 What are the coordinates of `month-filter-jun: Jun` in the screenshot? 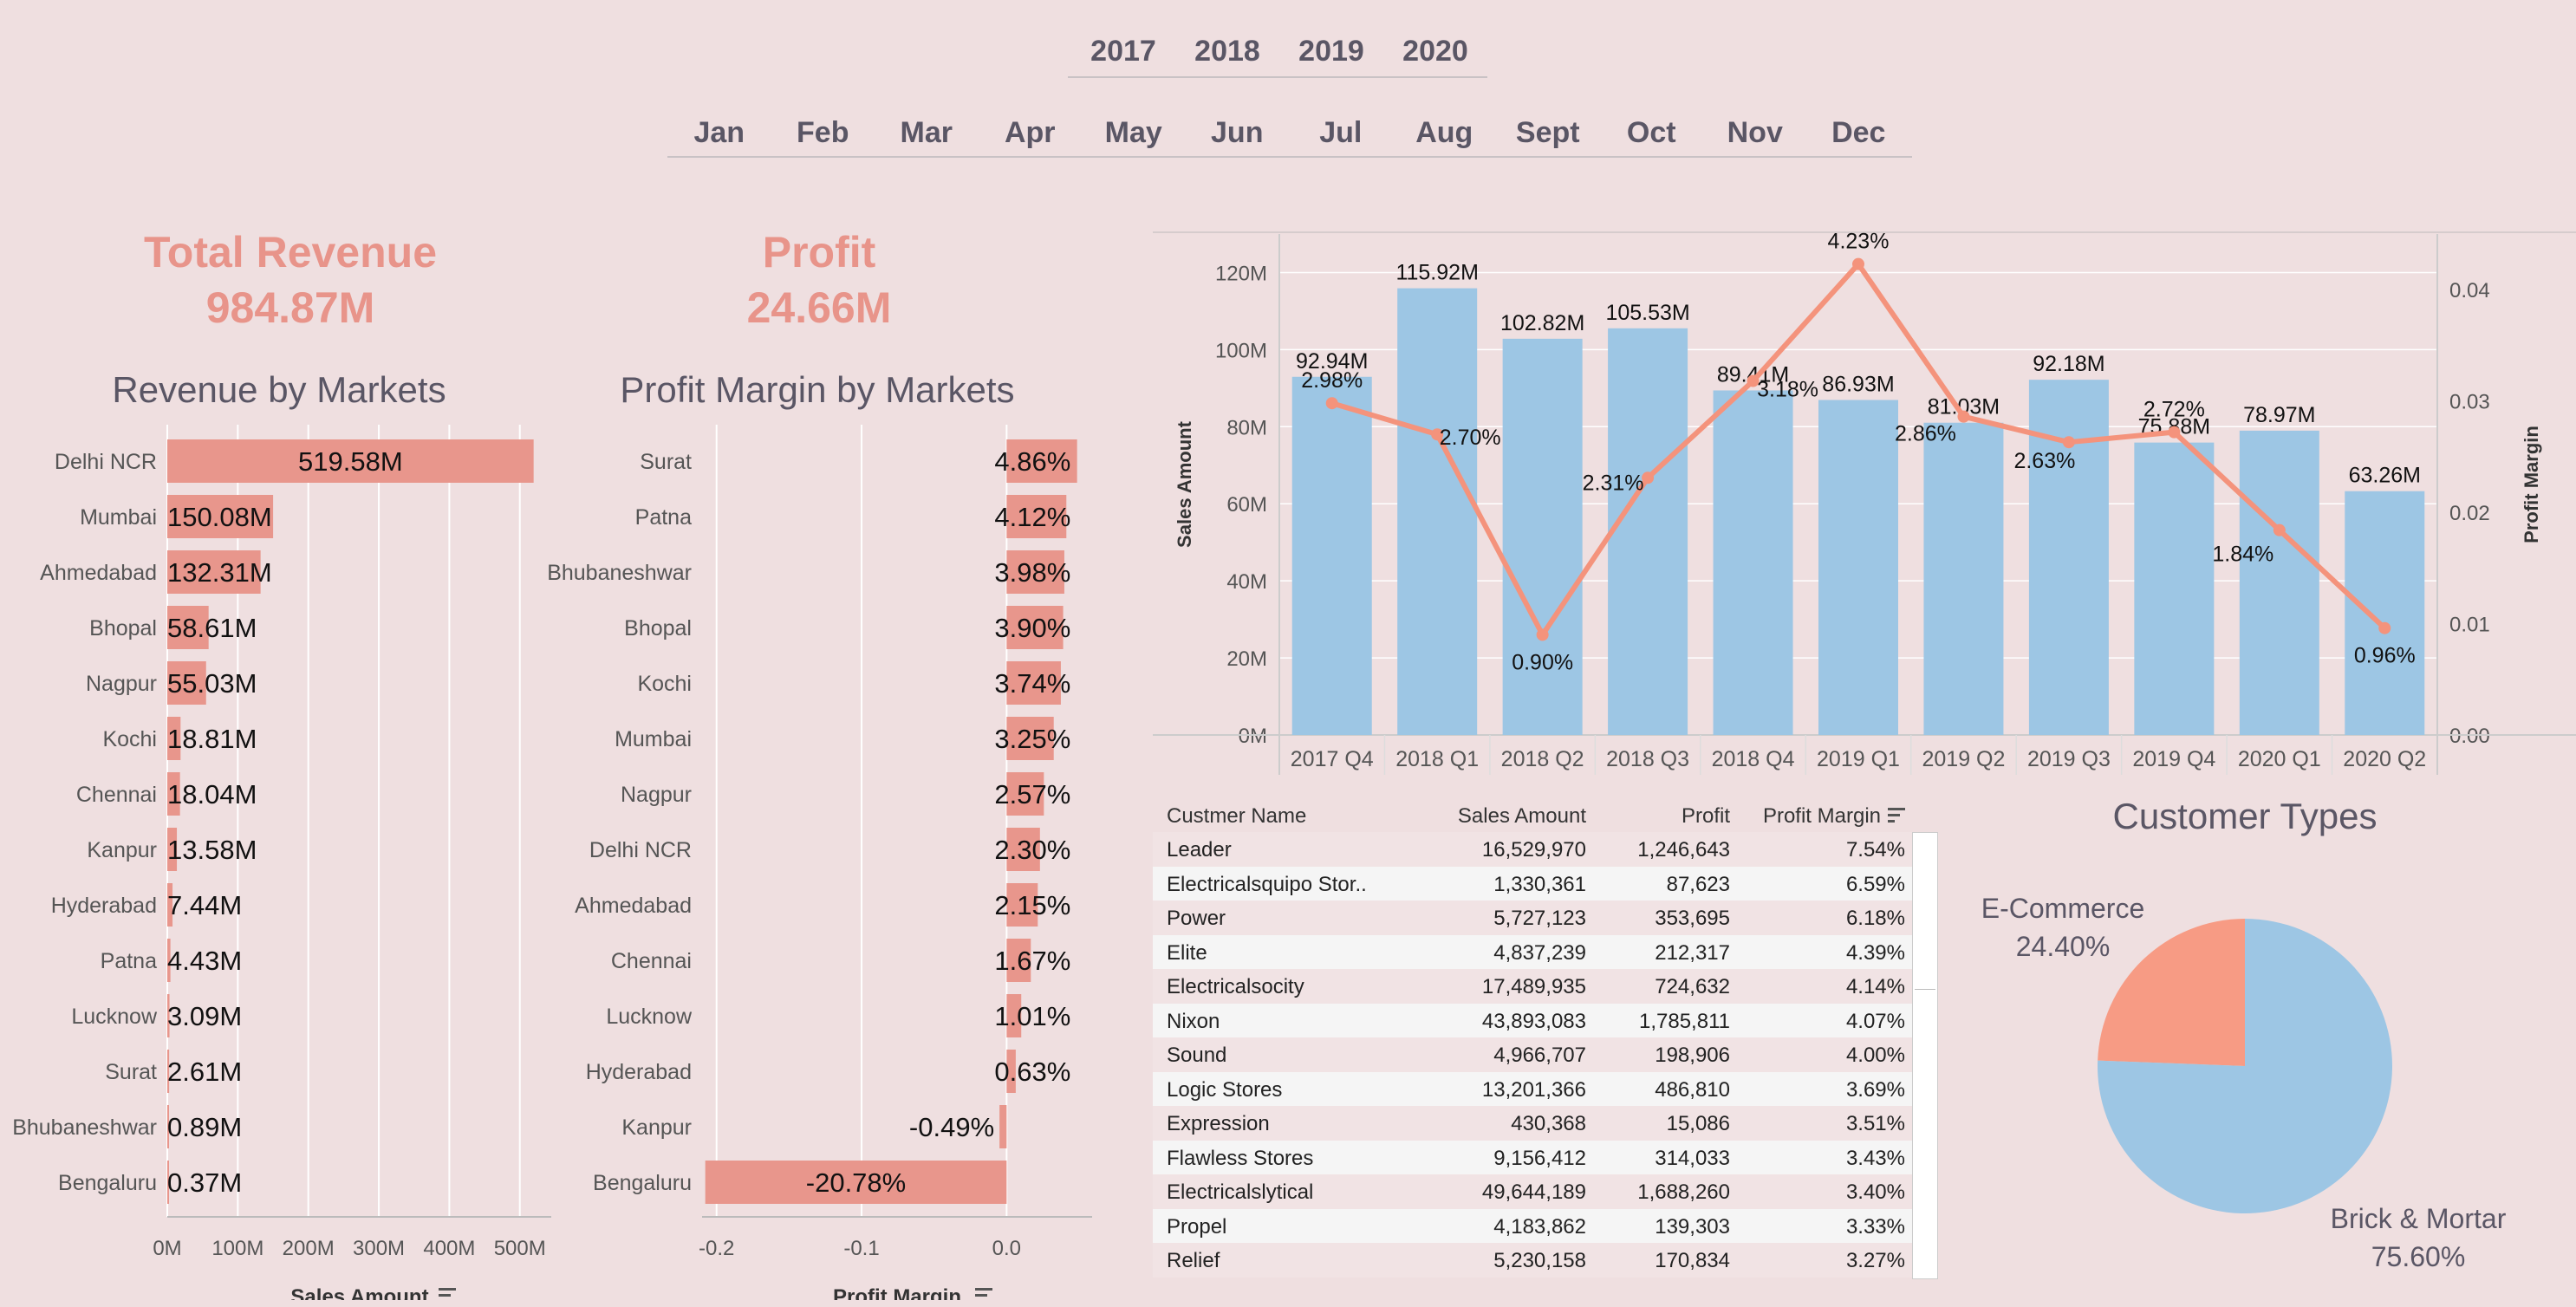 It's located at (1237, 132).